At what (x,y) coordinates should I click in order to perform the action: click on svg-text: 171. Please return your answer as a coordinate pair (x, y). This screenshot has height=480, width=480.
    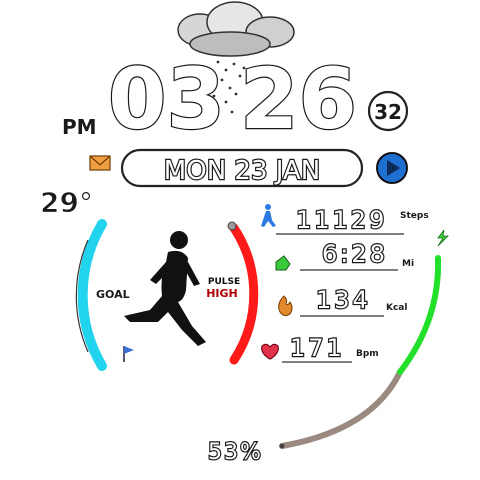
    Looking at the image, I should click on (317, 348).